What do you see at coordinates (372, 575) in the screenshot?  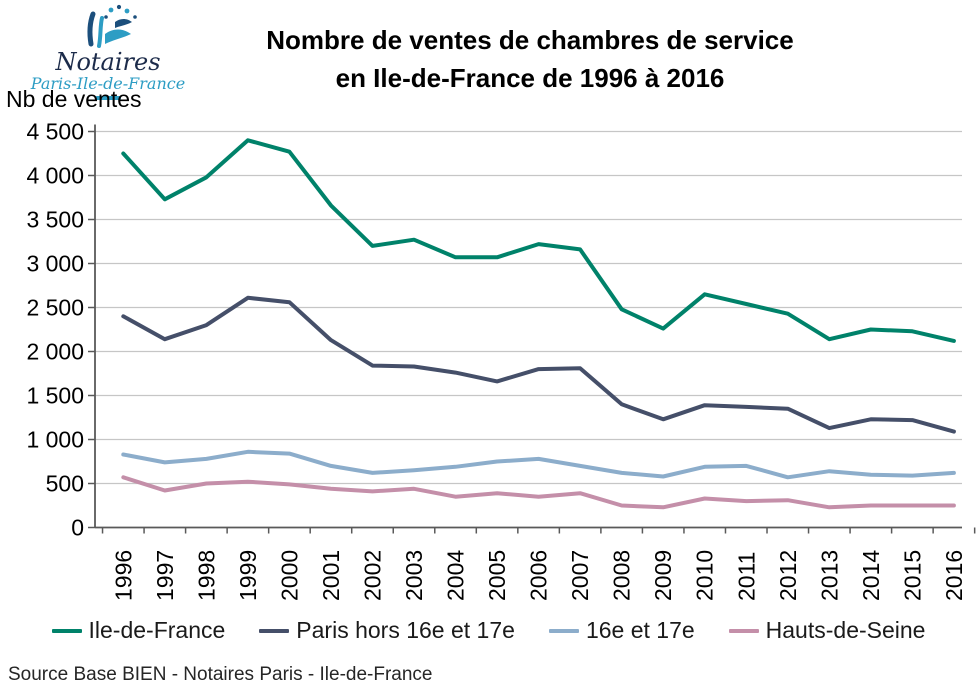 I see `x-tick-label: 2002` at bounding box center [372, 575].